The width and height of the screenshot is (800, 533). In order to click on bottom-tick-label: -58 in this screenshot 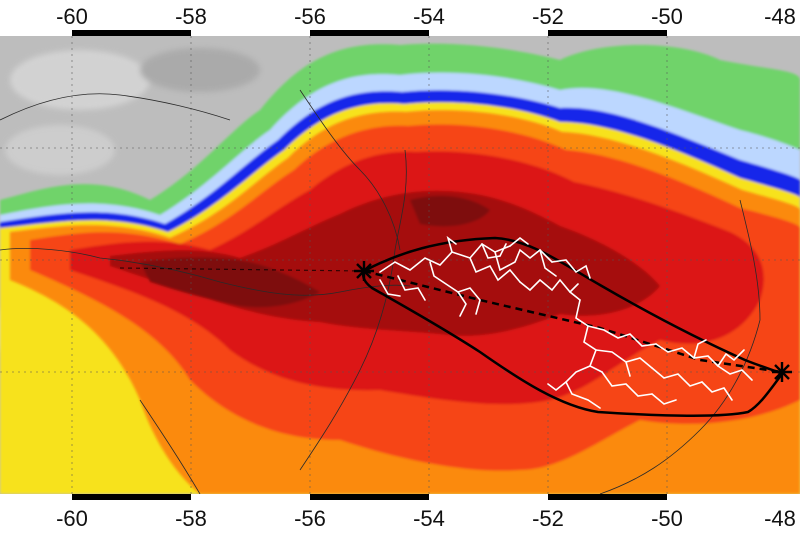, I will do `click(191, 518)`.